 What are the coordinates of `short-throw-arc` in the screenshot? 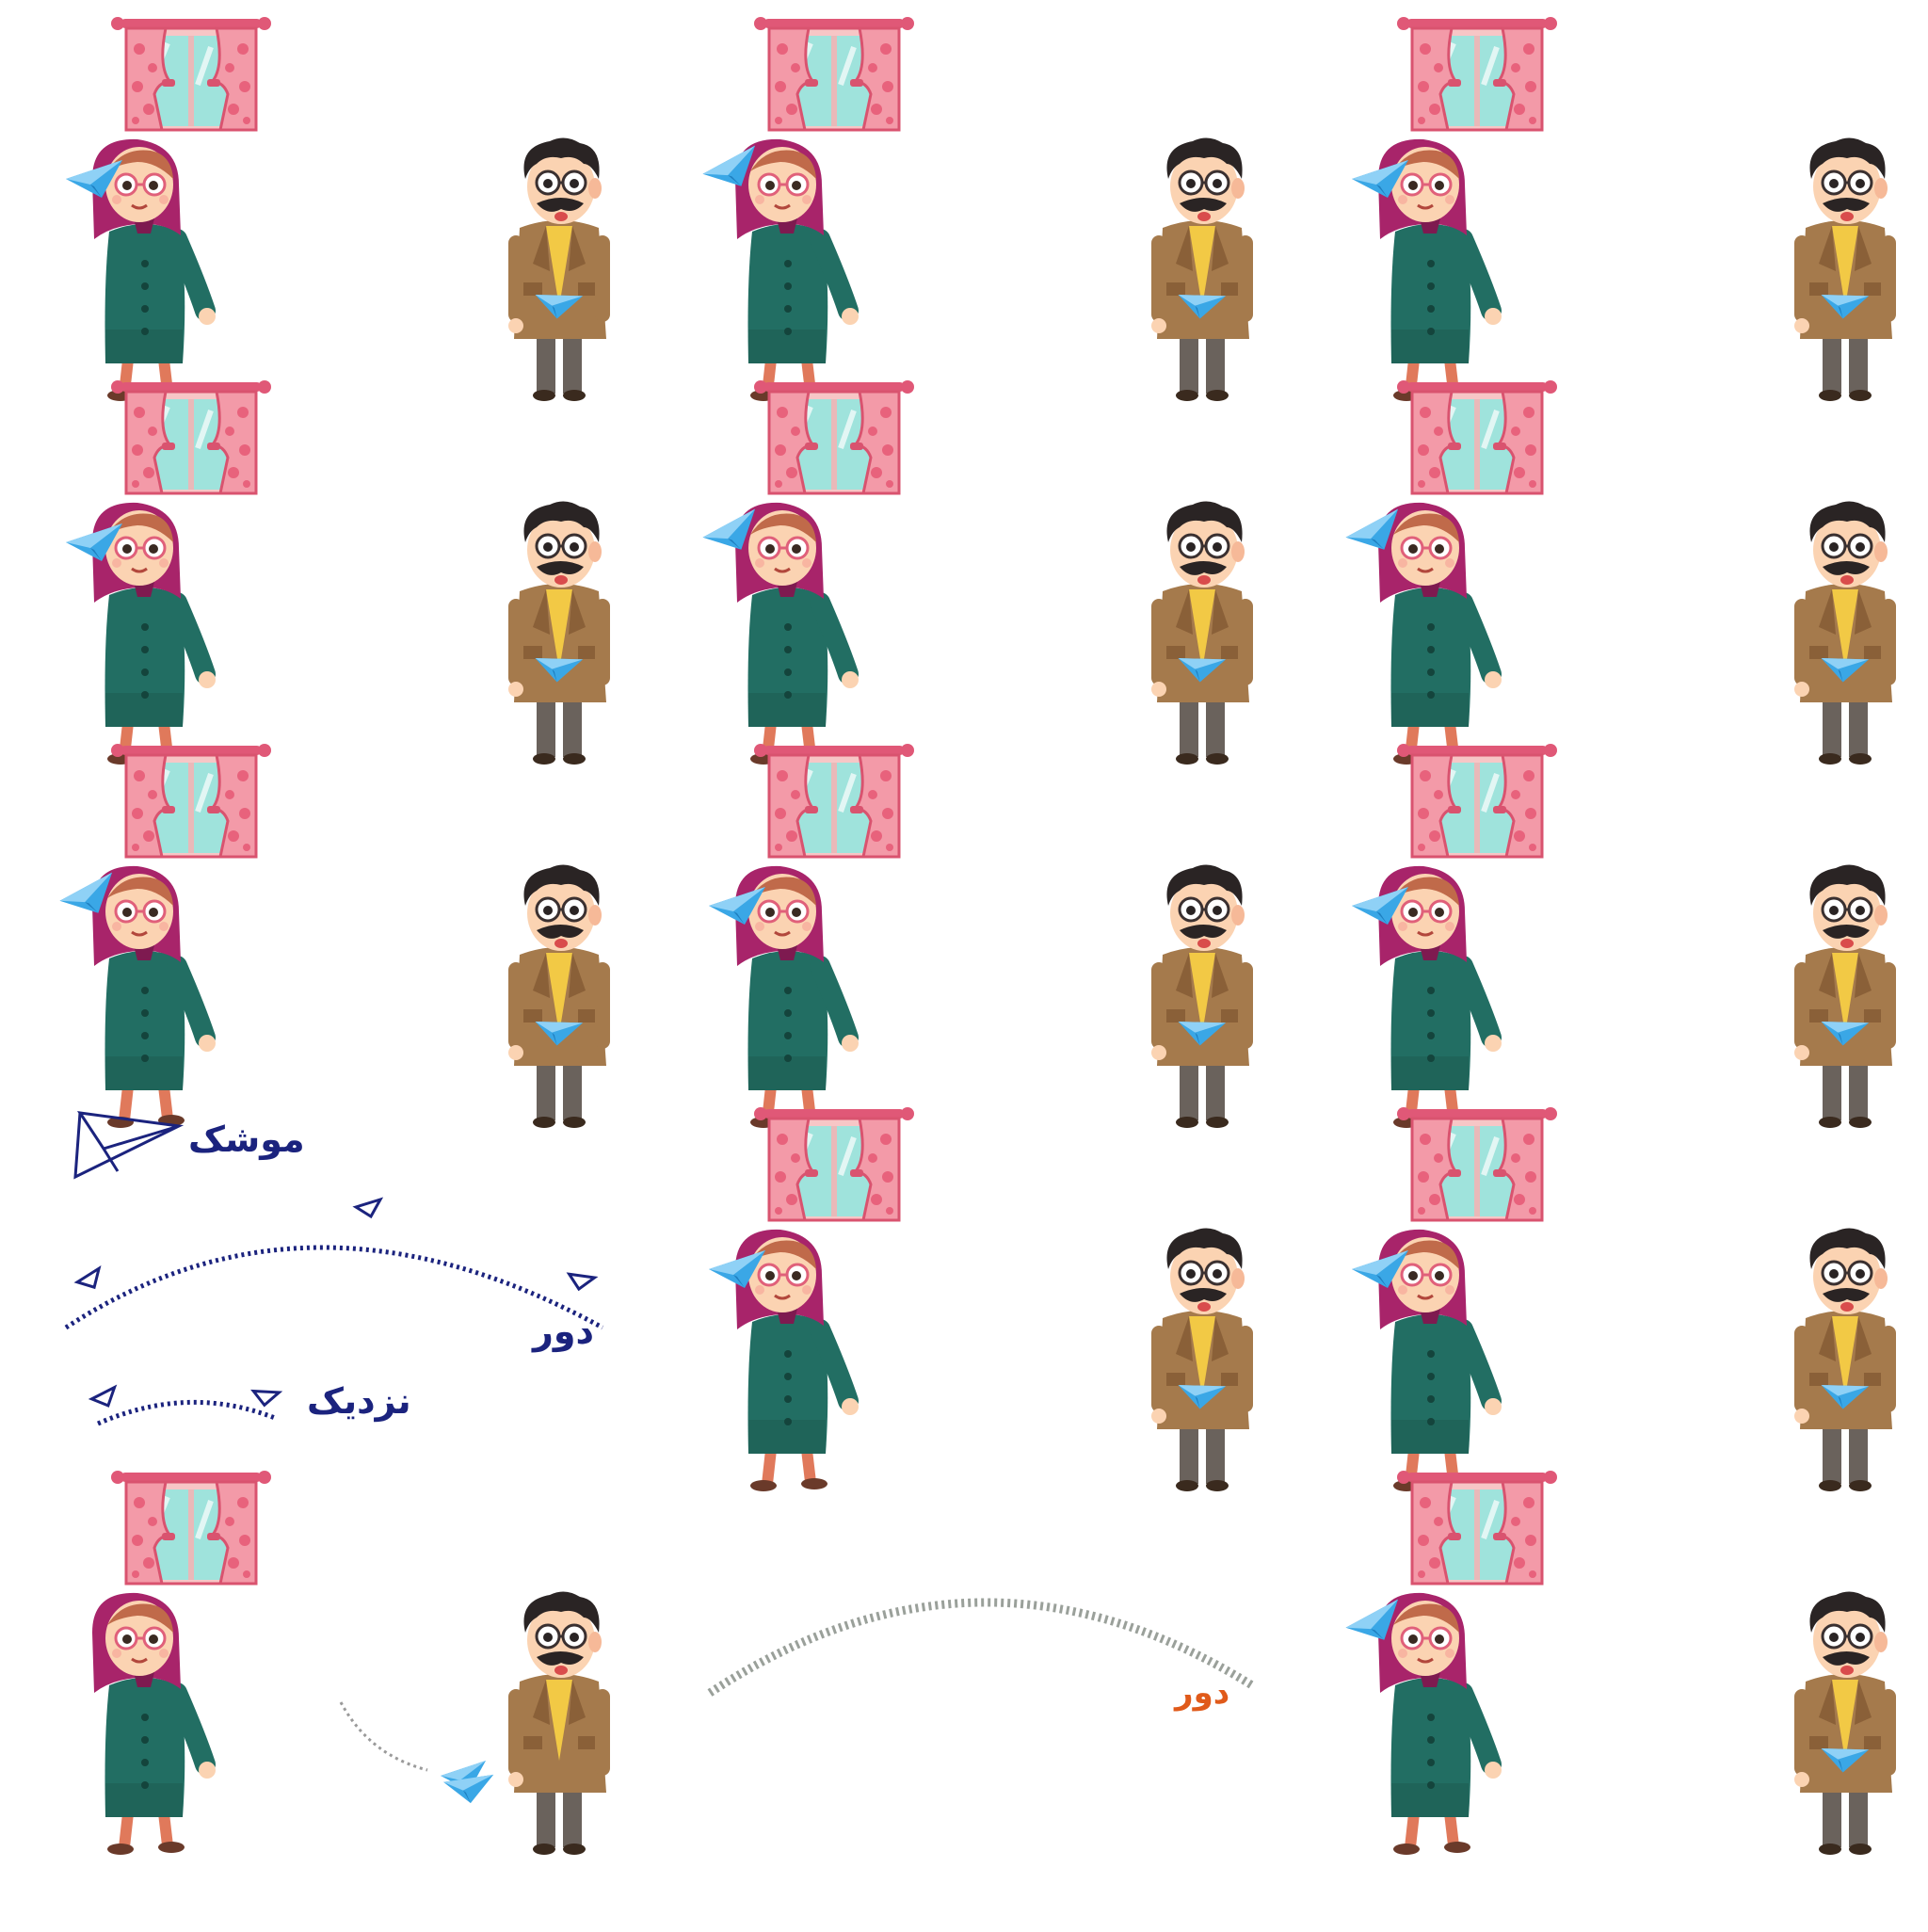 It's located at (383, 1736).